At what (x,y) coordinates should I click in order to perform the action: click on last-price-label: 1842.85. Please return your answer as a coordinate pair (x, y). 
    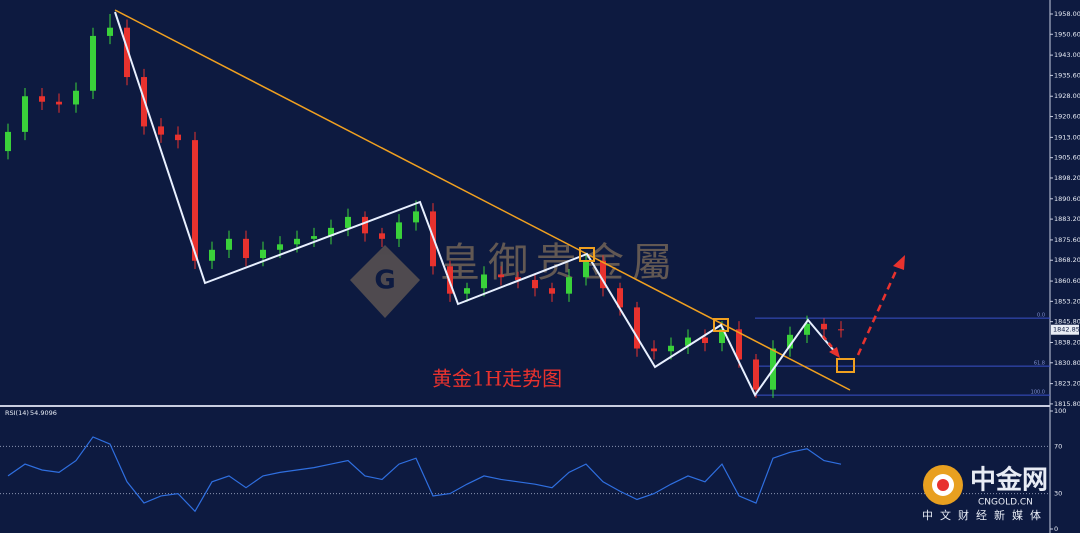
    Looking at the image, I should click on (1066, 330).